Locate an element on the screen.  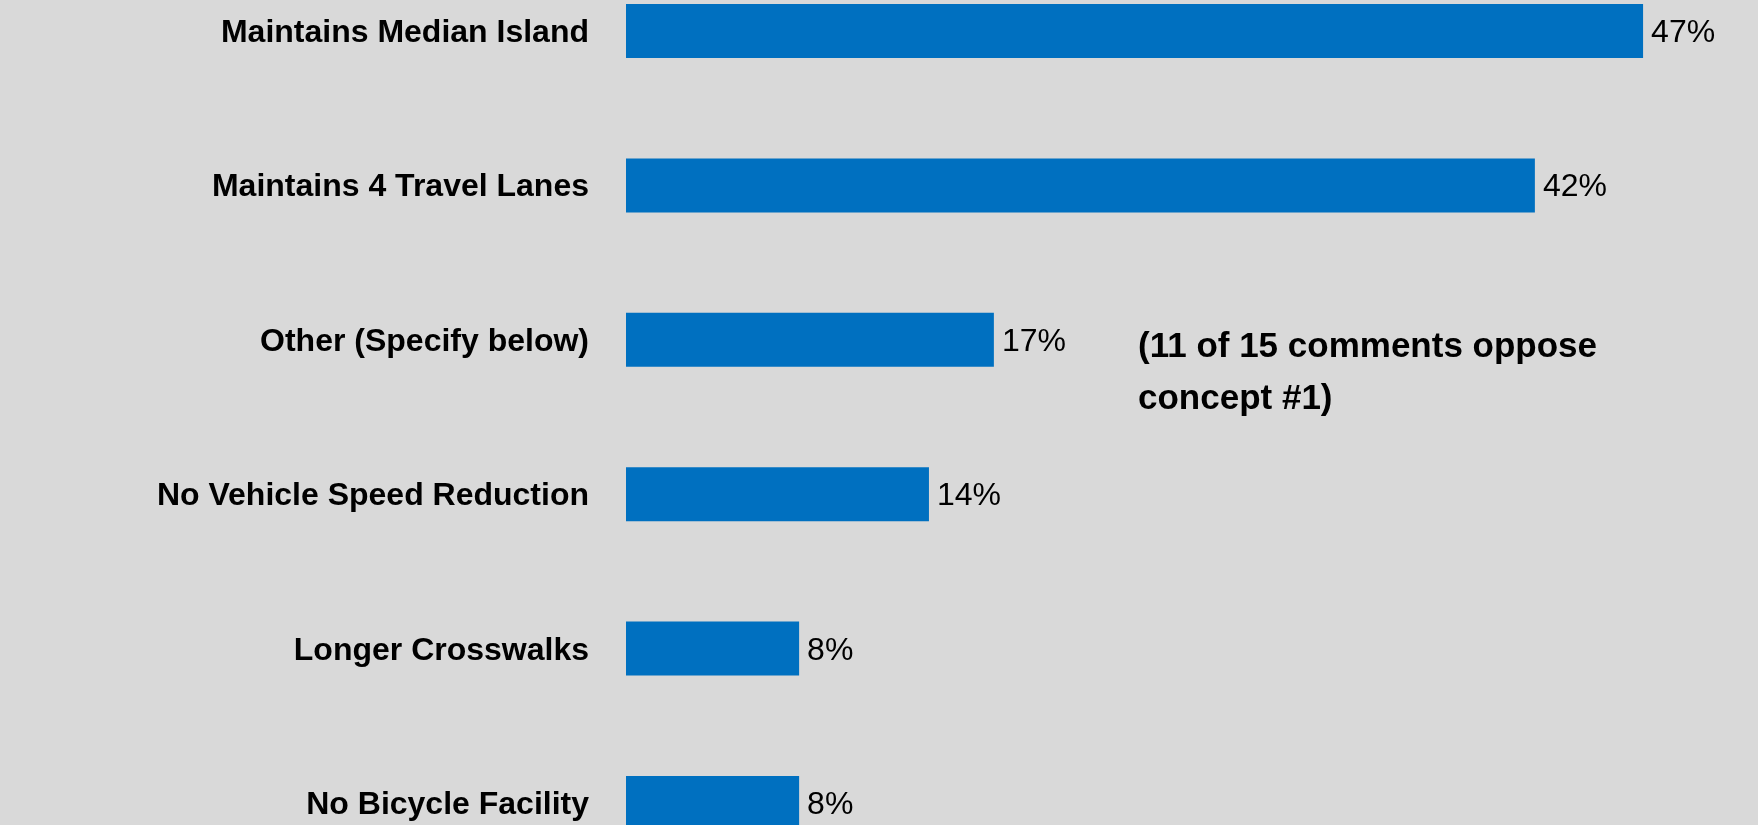
y-tick-label: Other (Specify below) is located at coordinates (424, 339).